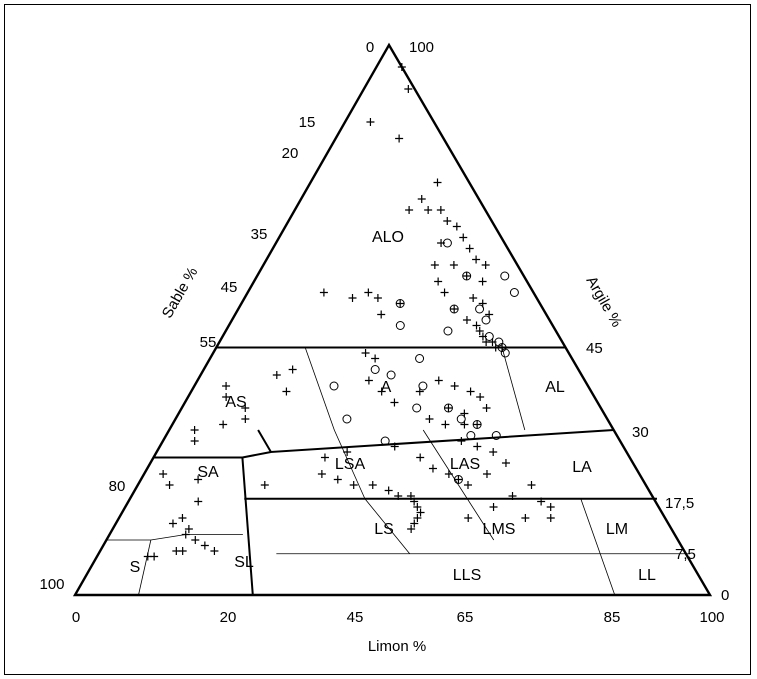  What do you see at coordinates (76, 617) in the screenshot?
I see `bottom-tick-label: 0` at bounding box center [76, 617].